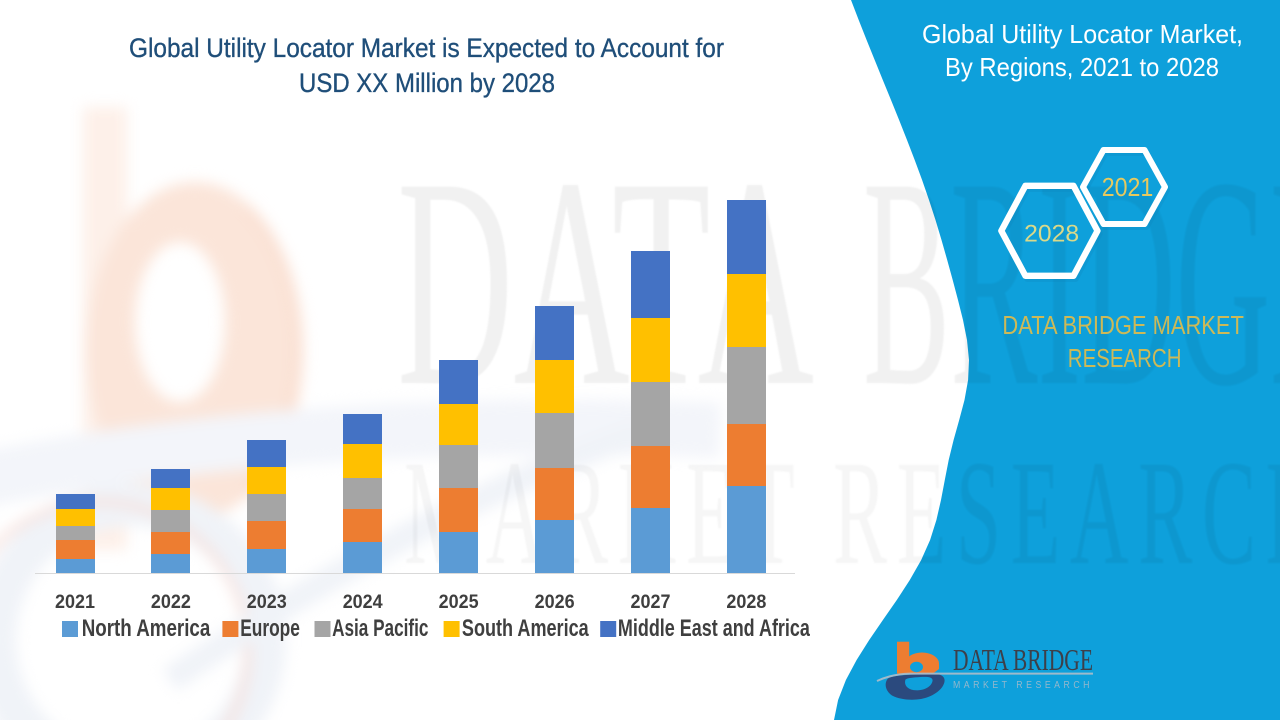 The image size is (1280, 720). I want to click on svg-text: MARKET RESEARCH, so click(1023, 685).